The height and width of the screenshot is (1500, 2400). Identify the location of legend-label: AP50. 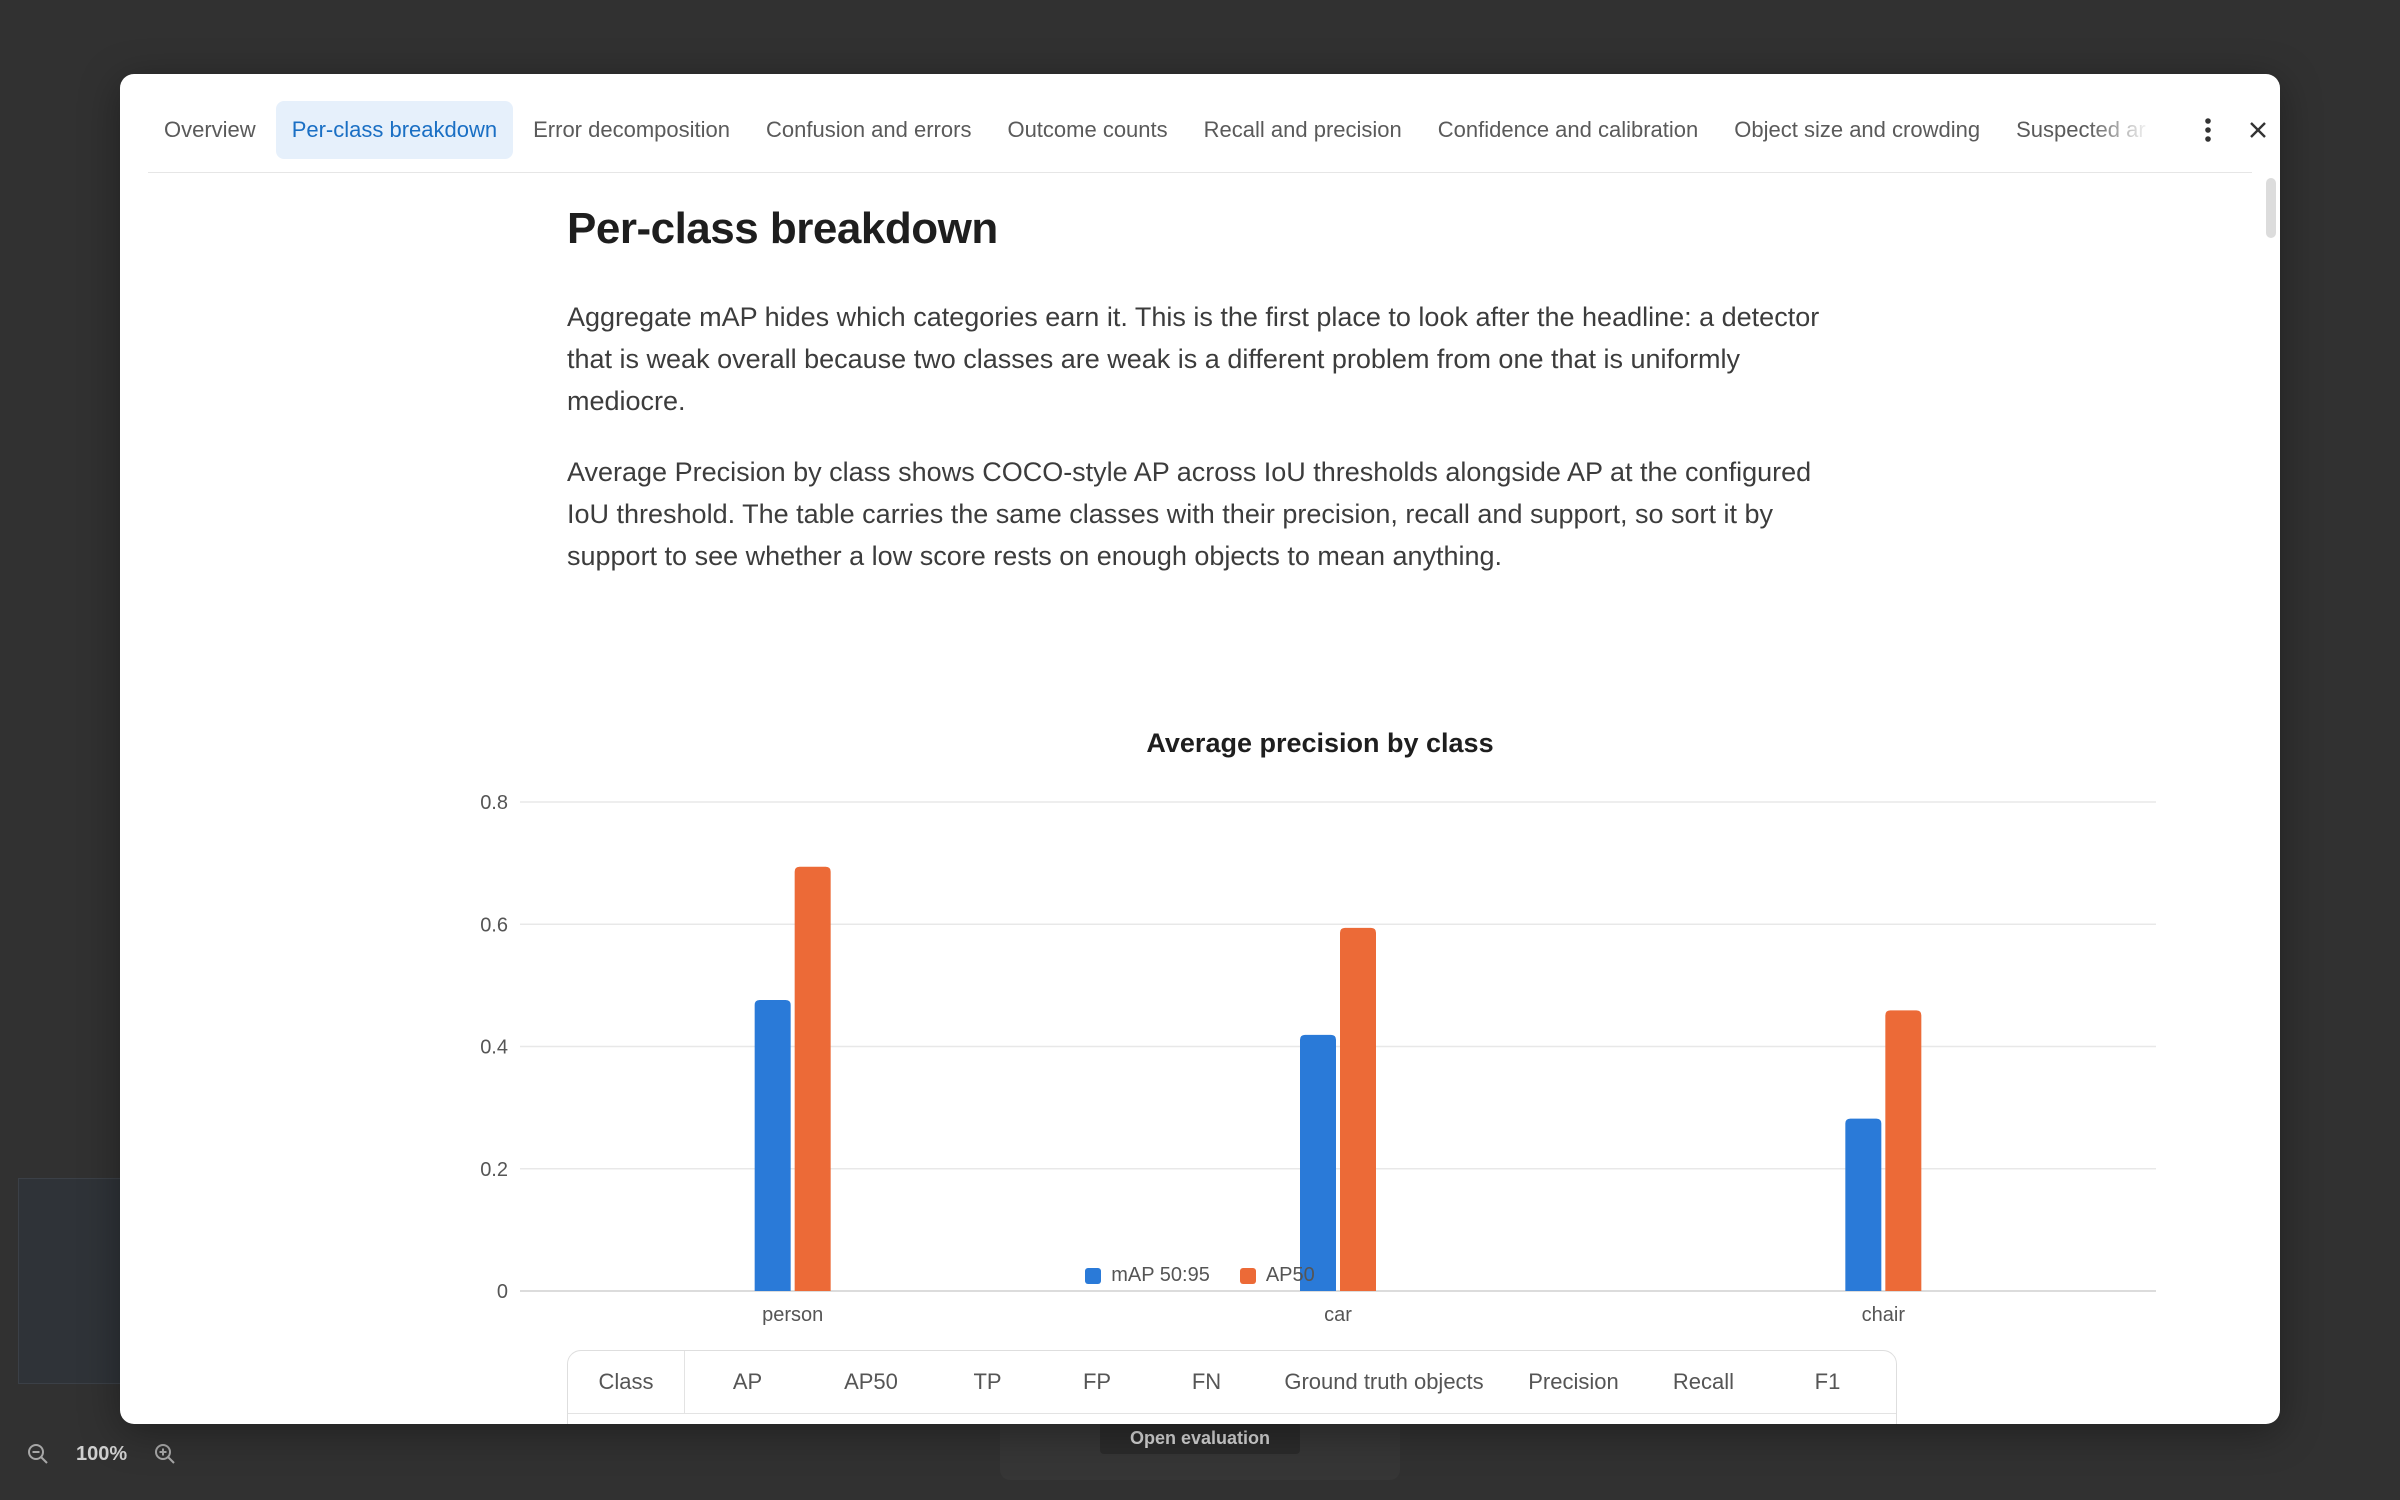
(1290, 1275).